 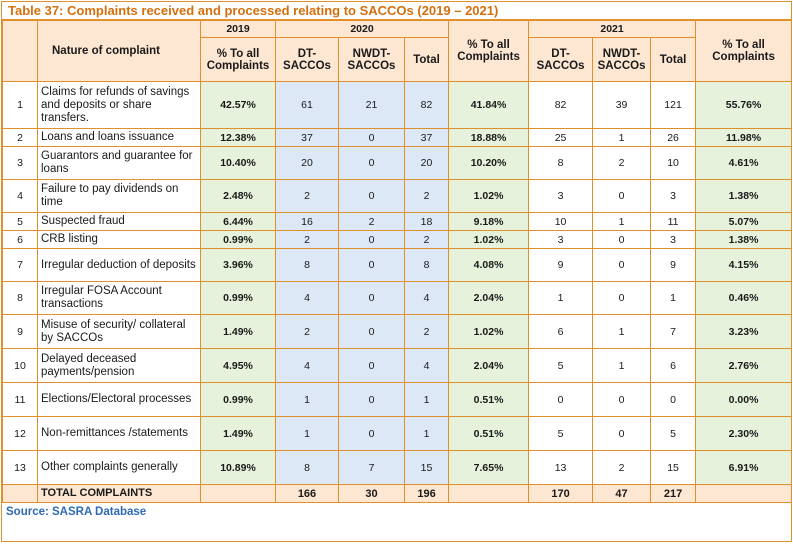 I want to click on row-dt-2020: 37, so click(x=307, y=137).